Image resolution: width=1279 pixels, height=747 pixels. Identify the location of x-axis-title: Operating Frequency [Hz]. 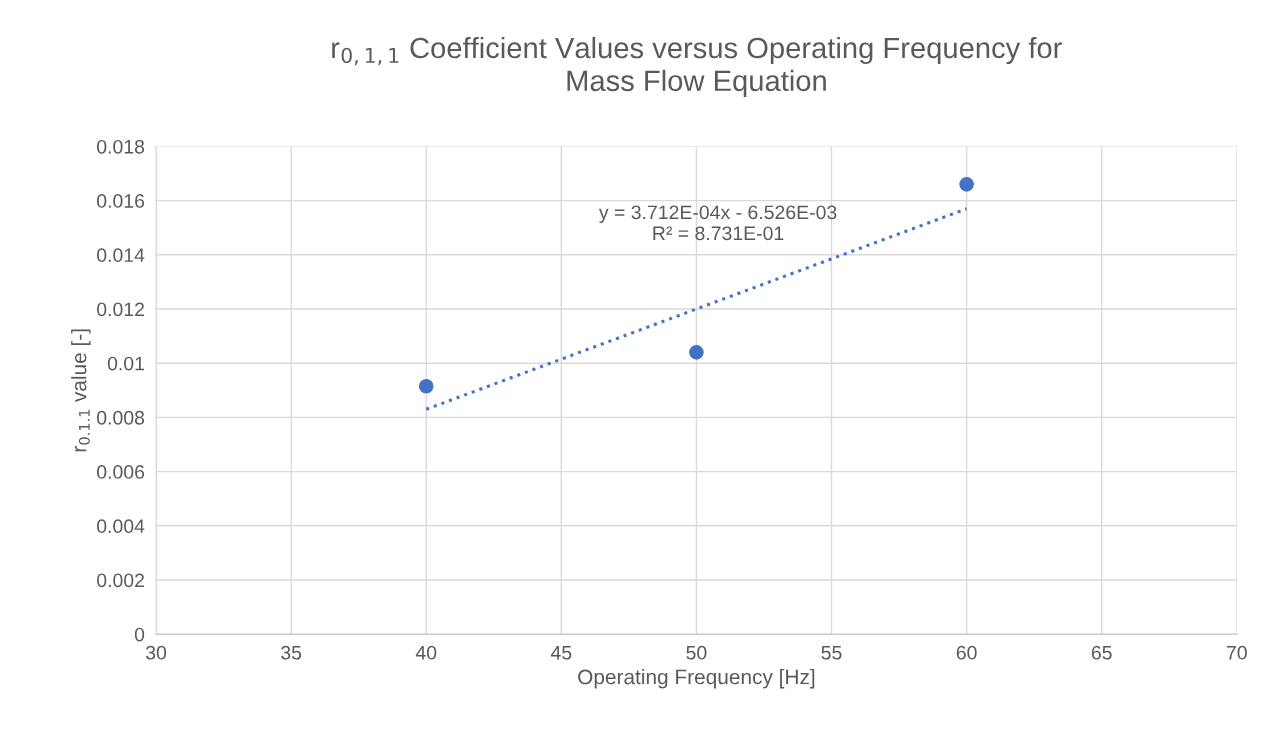
(696, 679).